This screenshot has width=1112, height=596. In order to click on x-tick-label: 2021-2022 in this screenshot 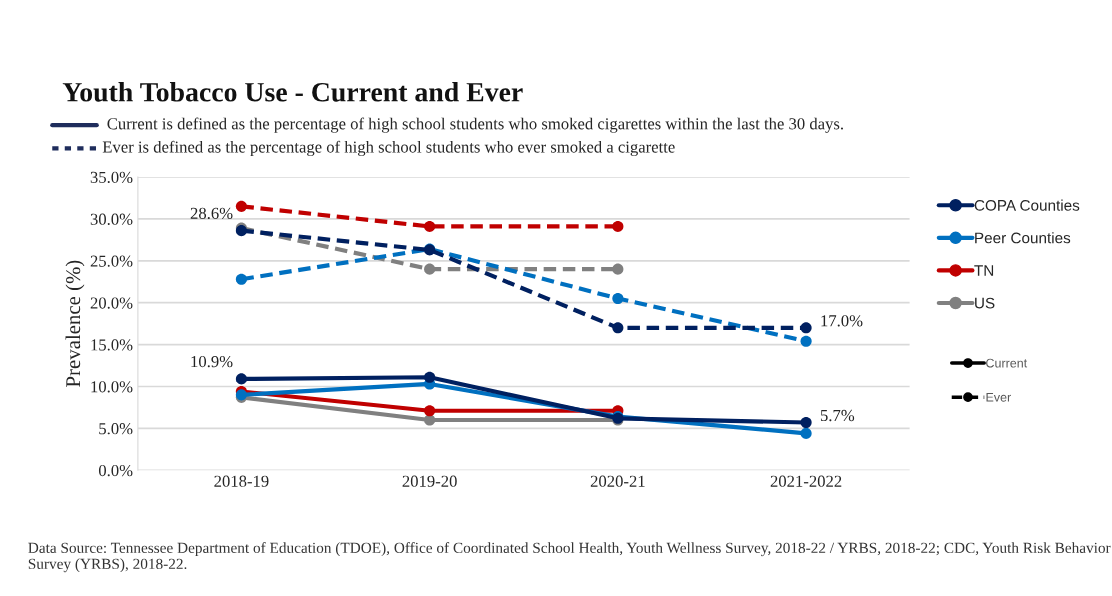, I will do `click(806, 481)`.